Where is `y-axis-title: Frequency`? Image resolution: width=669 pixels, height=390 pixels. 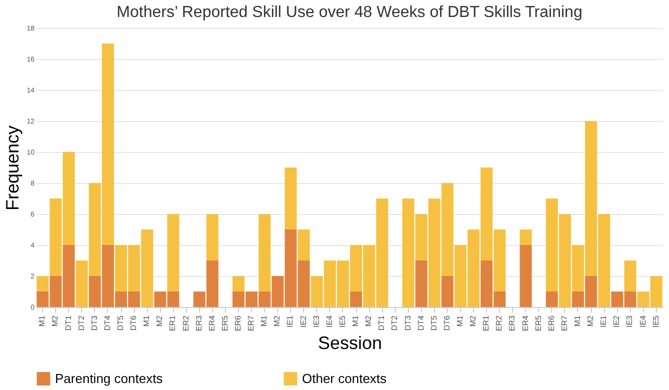 y-axis-title: Frequency is located at coordinates (12, 168).